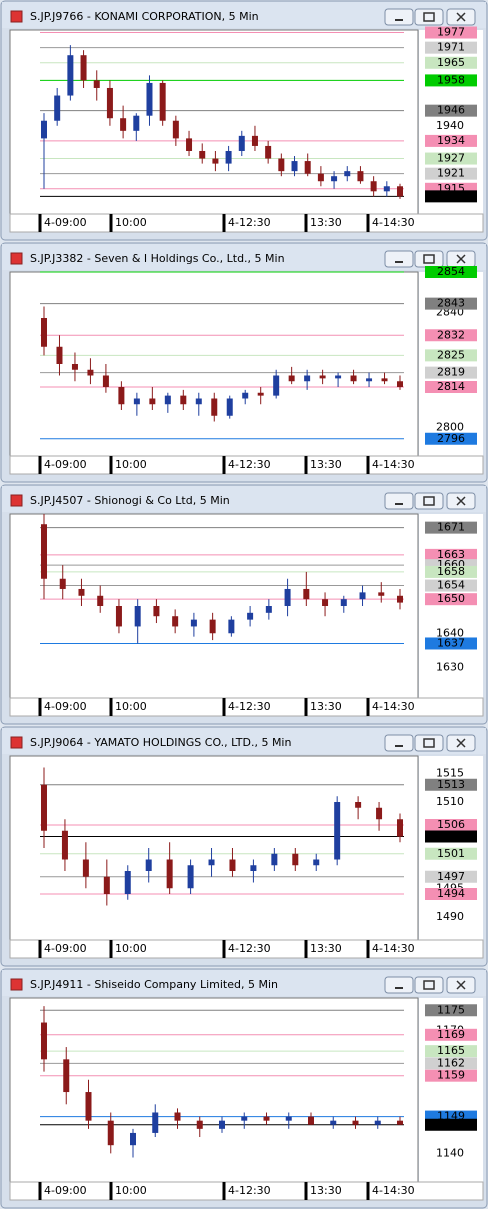 The width and height of the screenshot is (488, 1209). I want to click on window-icon, so click(16, 984).